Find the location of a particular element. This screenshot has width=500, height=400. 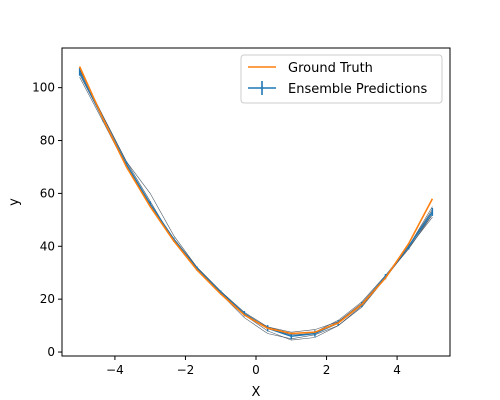

x-tick-label: −2 is located at coordinates (186, 370).